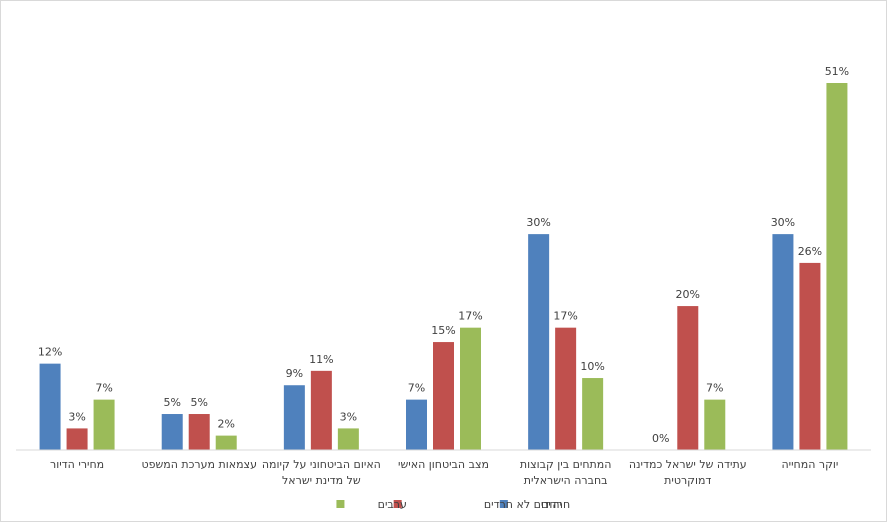 This screenshot has height=523, width=887. I want to click on data-label: 11%, so click(321, 359).